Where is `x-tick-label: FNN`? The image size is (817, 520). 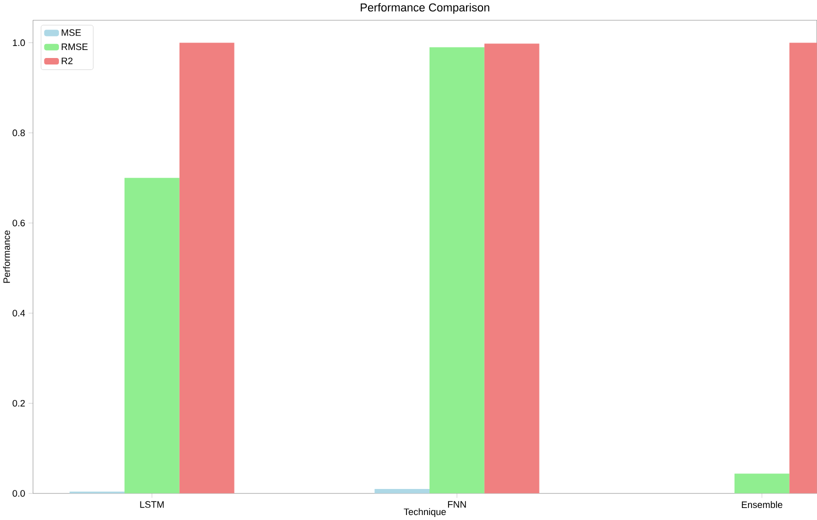
x-tick-label: FNN is located at coordinates (457, 504).